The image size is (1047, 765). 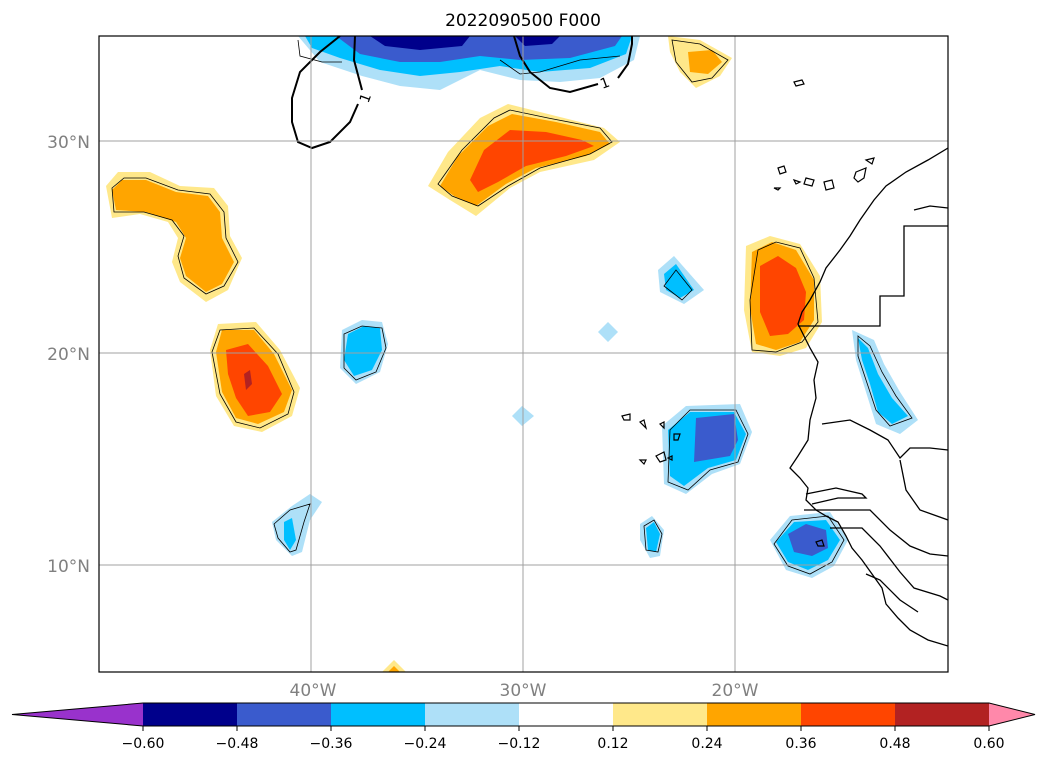 I want to click on anomaly-region-central-positive, so click(x=524, y=160).